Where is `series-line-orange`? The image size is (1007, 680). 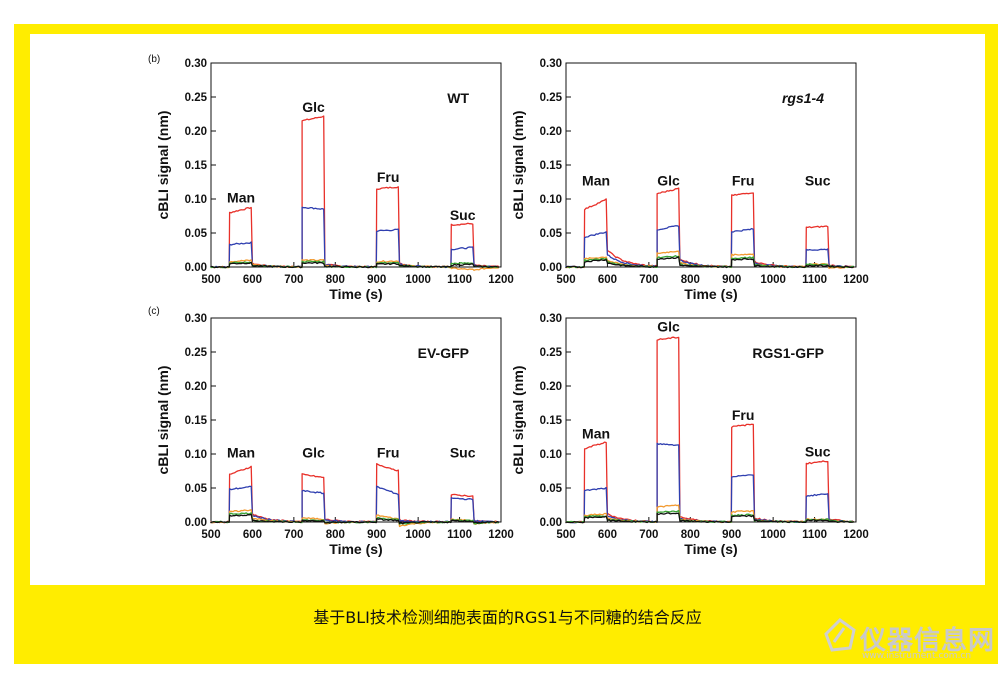
series-line-orange is located at coordinates (355, 518).